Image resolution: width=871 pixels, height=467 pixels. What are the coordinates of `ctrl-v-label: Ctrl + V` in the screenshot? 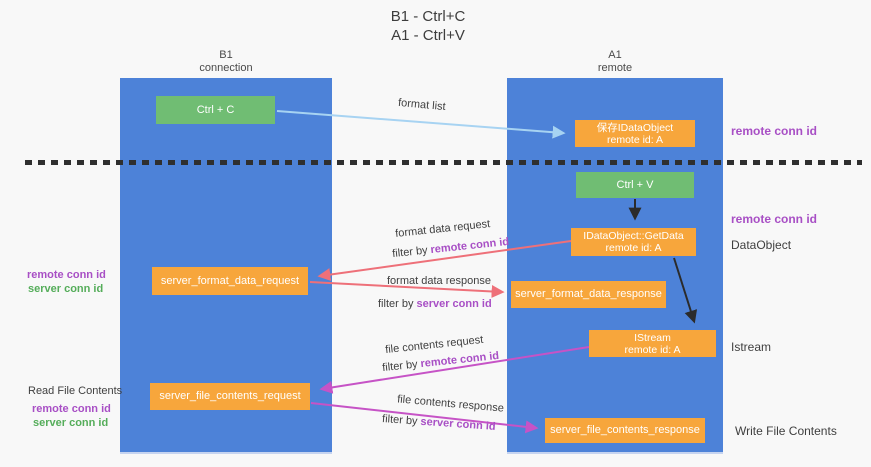 It's located at (635, 184).